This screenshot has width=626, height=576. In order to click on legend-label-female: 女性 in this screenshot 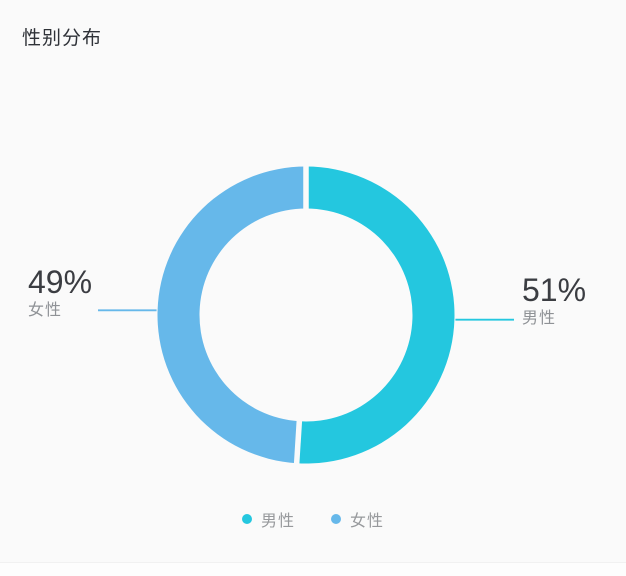, I will do `click(367, 521)`.